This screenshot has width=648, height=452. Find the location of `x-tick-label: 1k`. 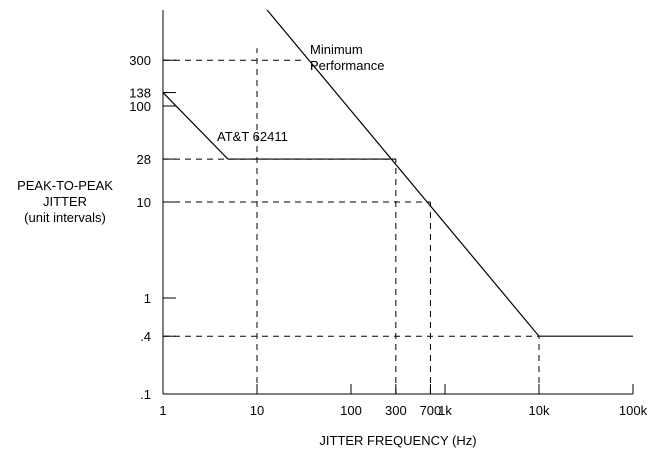

x-tick-label: 1k is located at coordinates (445, 410).